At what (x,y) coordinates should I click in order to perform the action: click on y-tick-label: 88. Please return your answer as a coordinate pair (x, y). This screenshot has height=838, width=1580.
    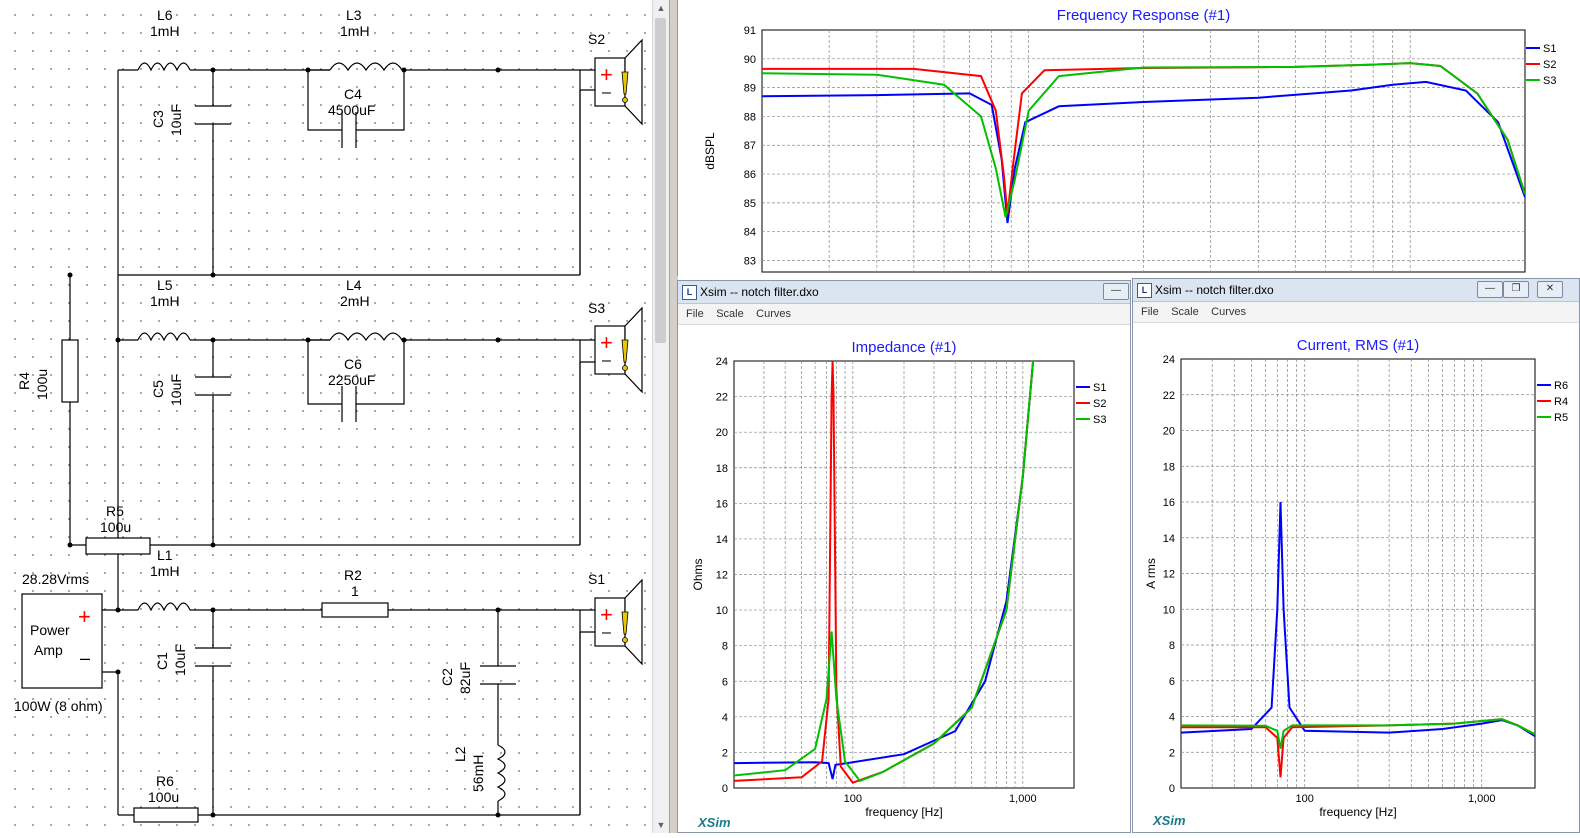
    Looking at the image, I should click on (750, 117).